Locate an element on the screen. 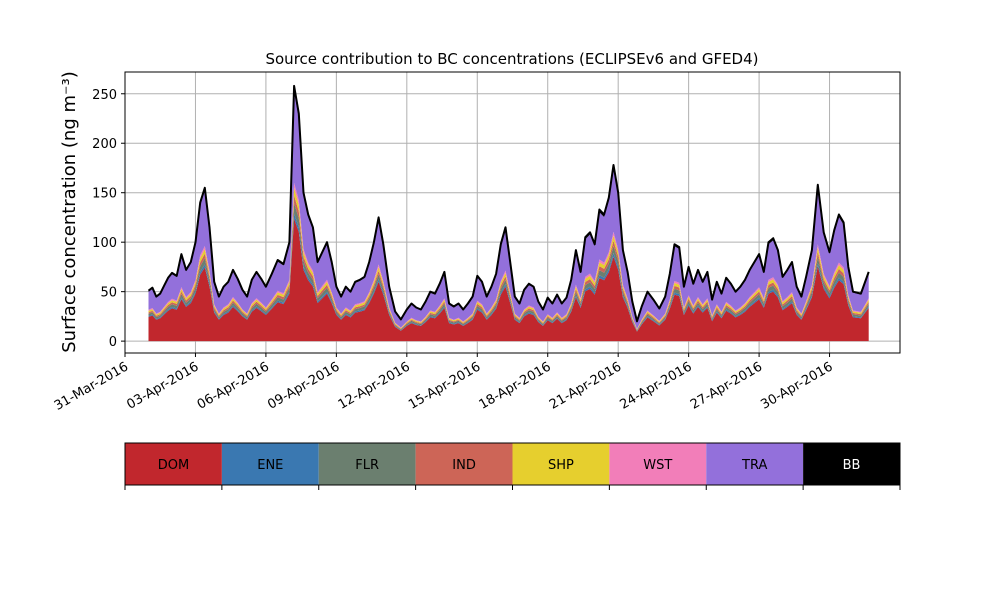 This screenshot has width=1000, height=600. y-tick-label: 150 is located at coordinates (104, 194).